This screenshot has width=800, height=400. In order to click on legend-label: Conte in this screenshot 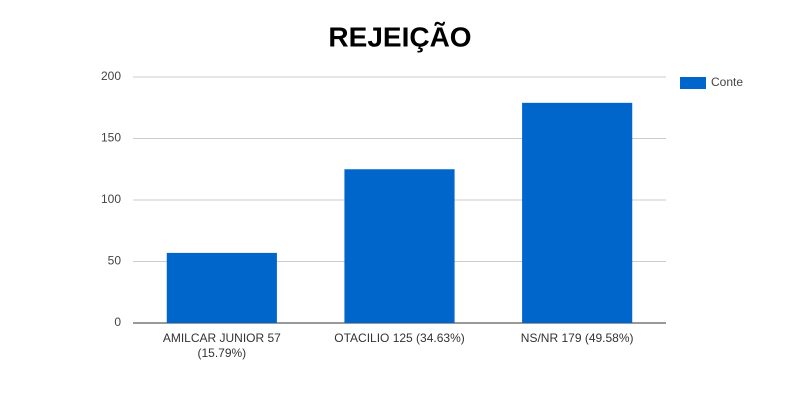, I will do `click(727, 82)`.